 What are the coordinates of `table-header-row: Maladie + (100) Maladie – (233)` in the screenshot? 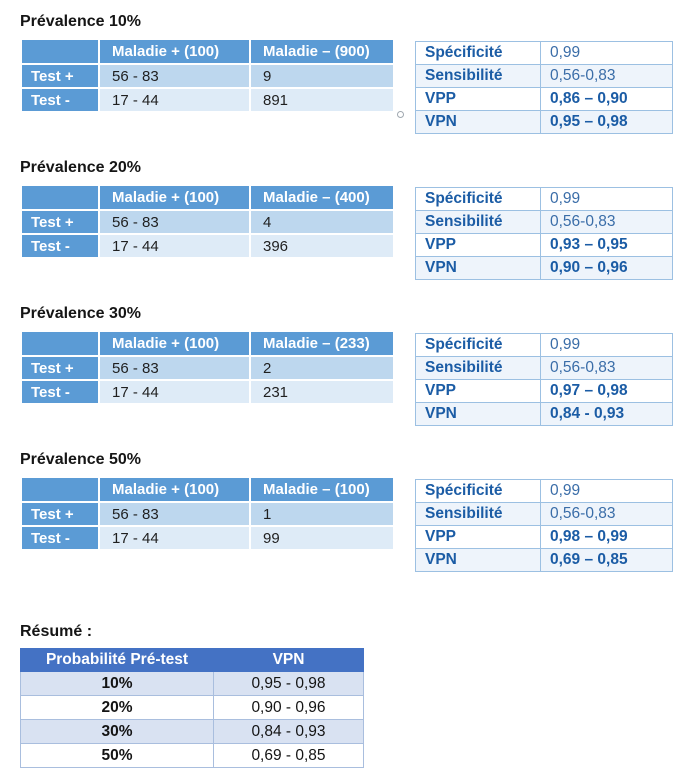 It's located at (207, 343).